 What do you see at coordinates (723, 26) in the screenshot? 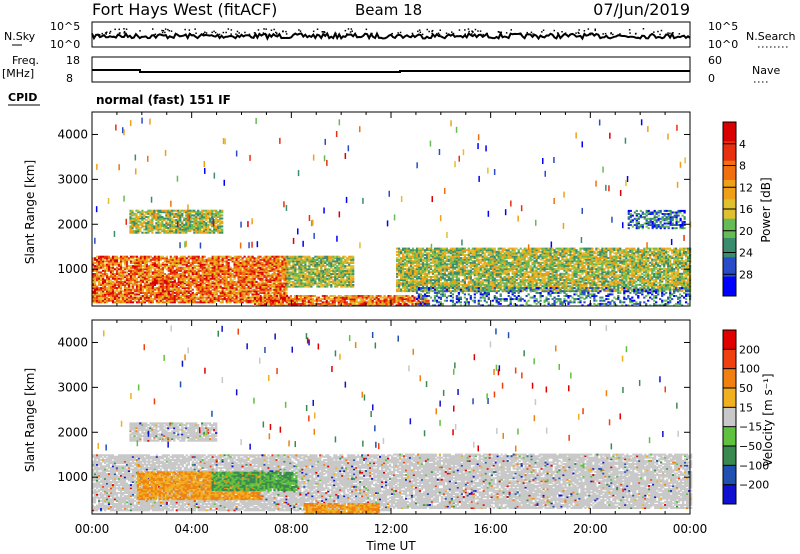
I see `nsearch-tick-top: 10^5` at bounding box center [723, 26].